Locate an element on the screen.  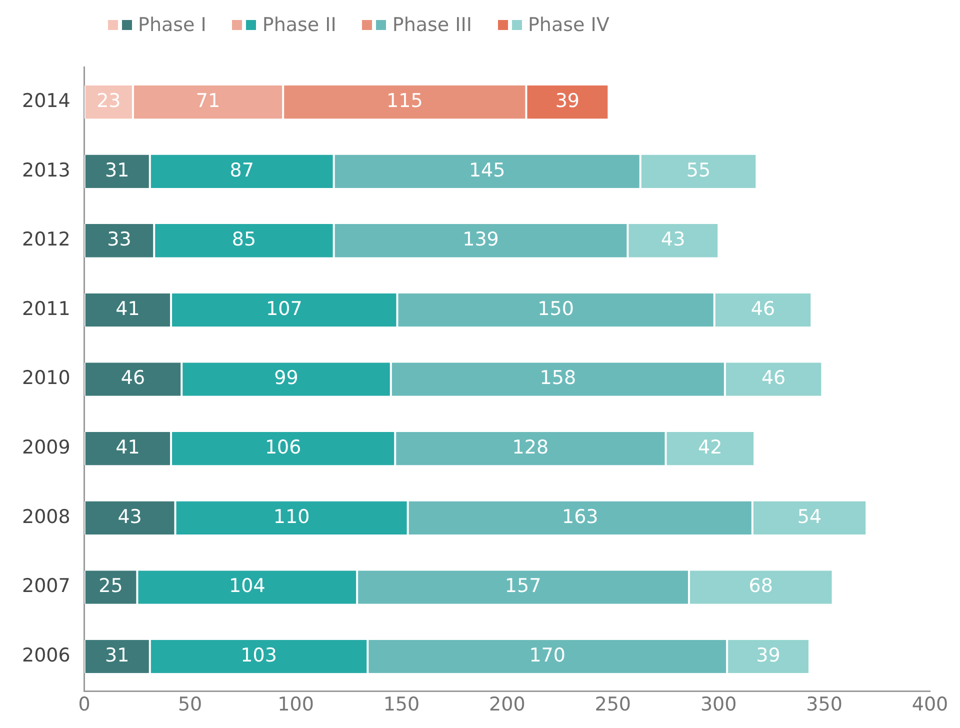
data-label: 150 is located at coordinates (556, 309).